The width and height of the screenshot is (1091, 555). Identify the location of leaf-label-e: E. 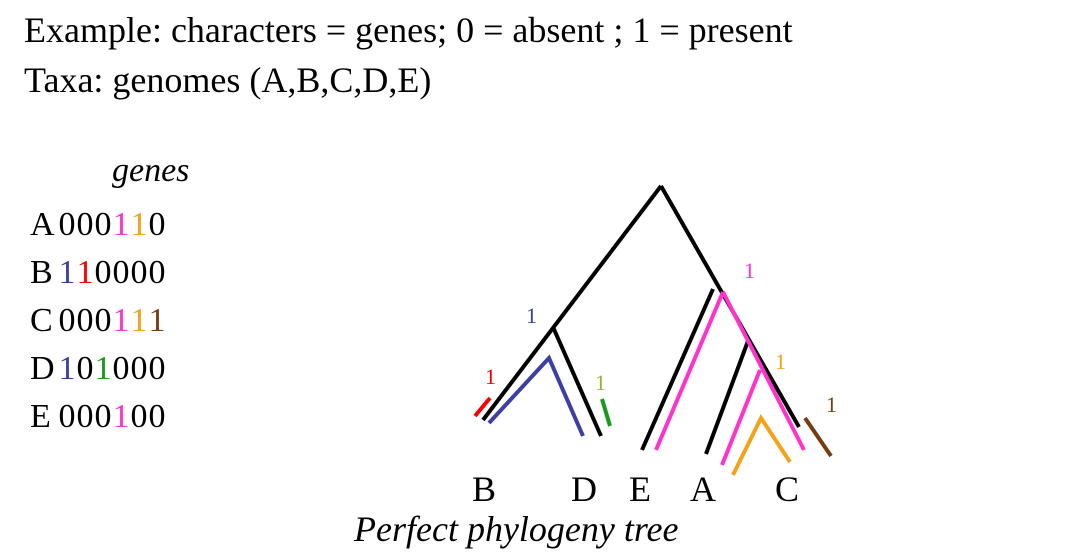
(640, 489).